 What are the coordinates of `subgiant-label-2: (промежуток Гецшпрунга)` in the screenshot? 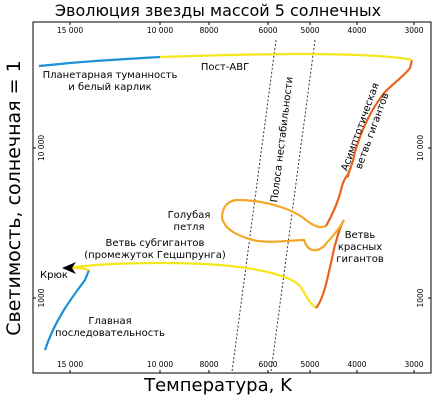 It's located at (155, 255).